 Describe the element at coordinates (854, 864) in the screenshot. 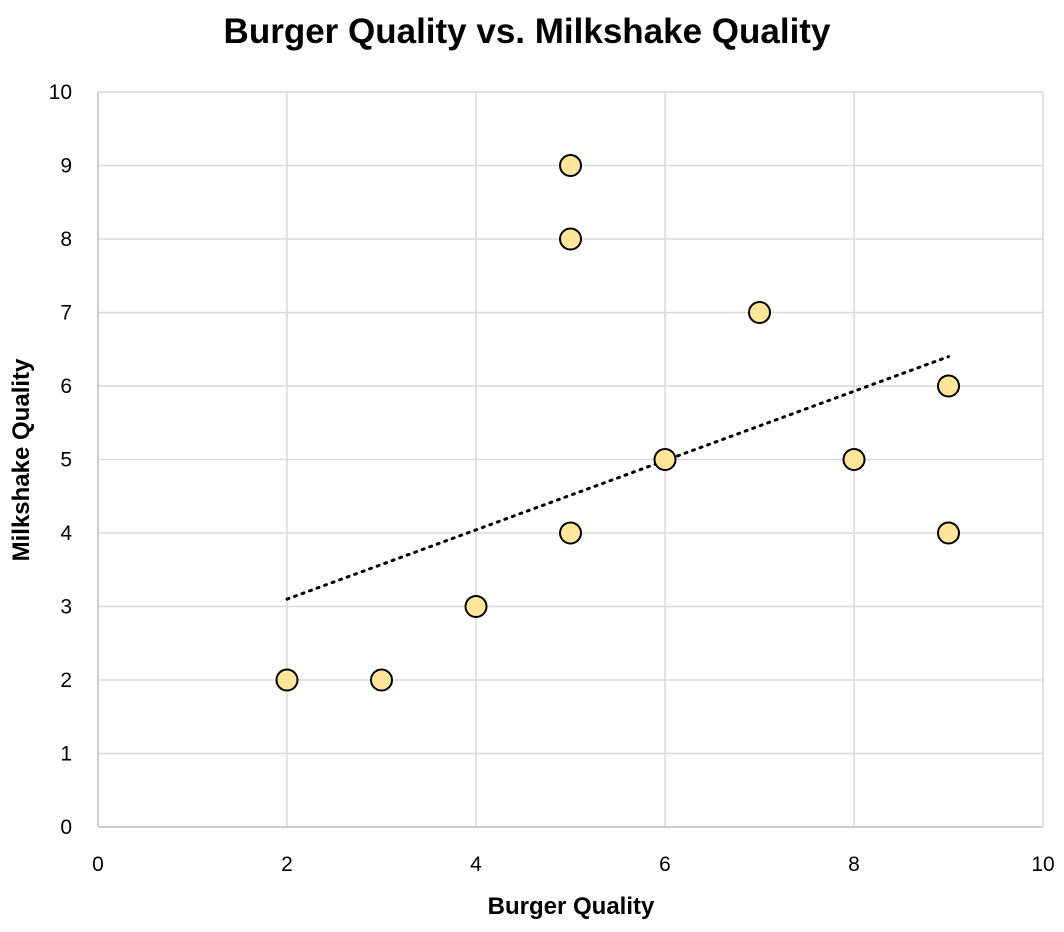

I see `x-tick-label: 8` at that location.